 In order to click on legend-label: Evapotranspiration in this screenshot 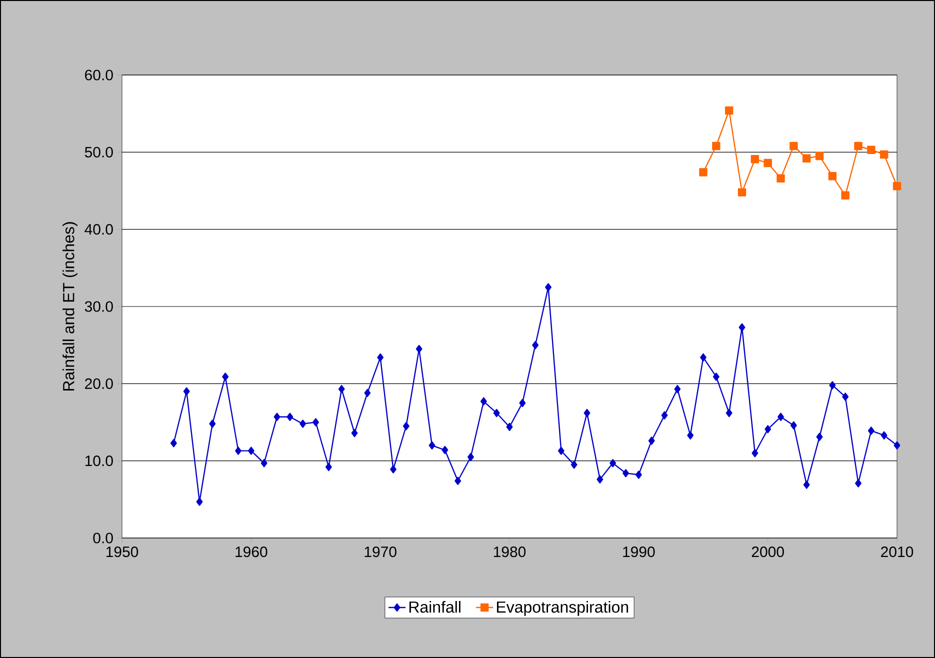, I will do `click(562, 608)`.